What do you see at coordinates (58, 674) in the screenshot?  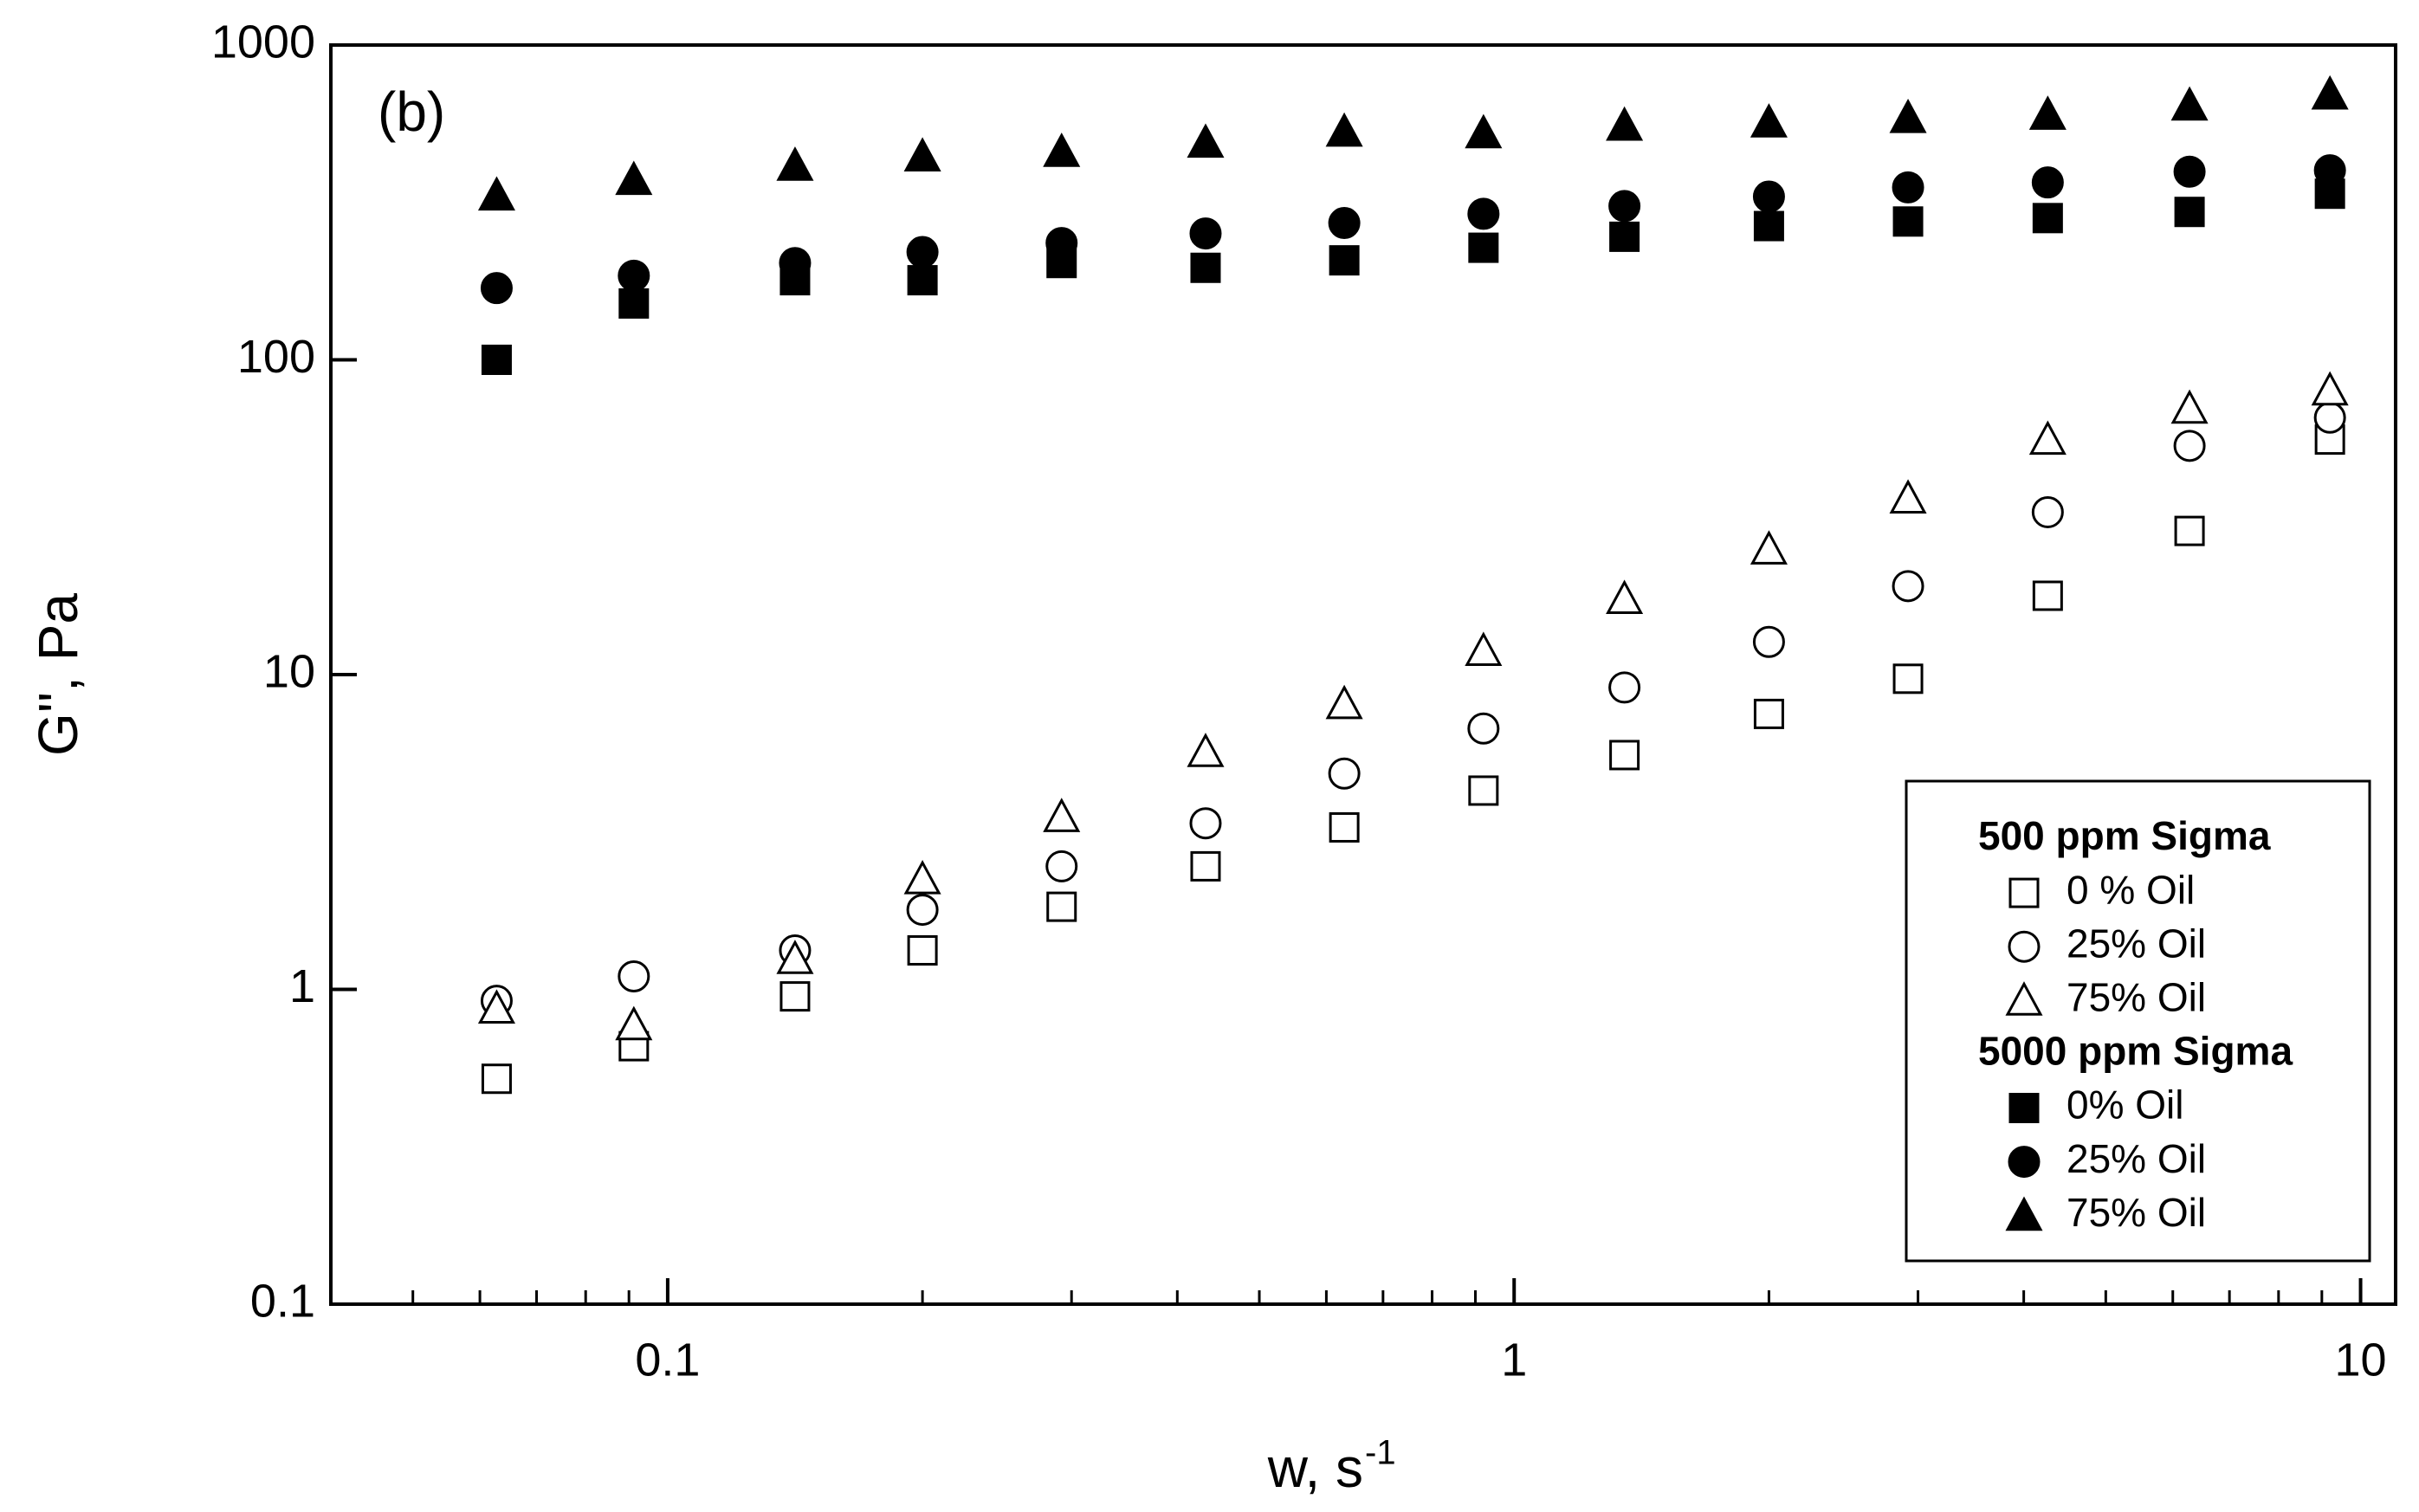 I see `y-axis-label: G'', Pa` at bounding box center [58, 674].